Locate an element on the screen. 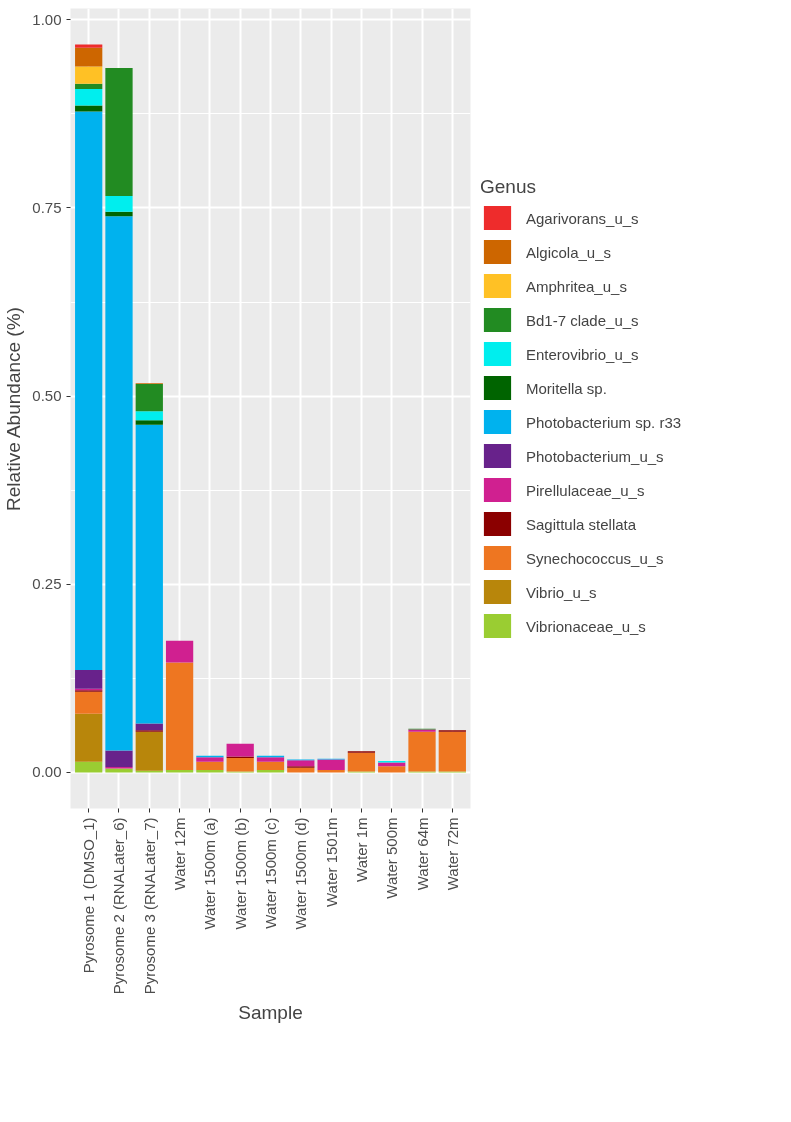 This screenshot has width=791, height=1122. legend-label: Photobacterium sp. r33 is located at coordinates (604, 421).